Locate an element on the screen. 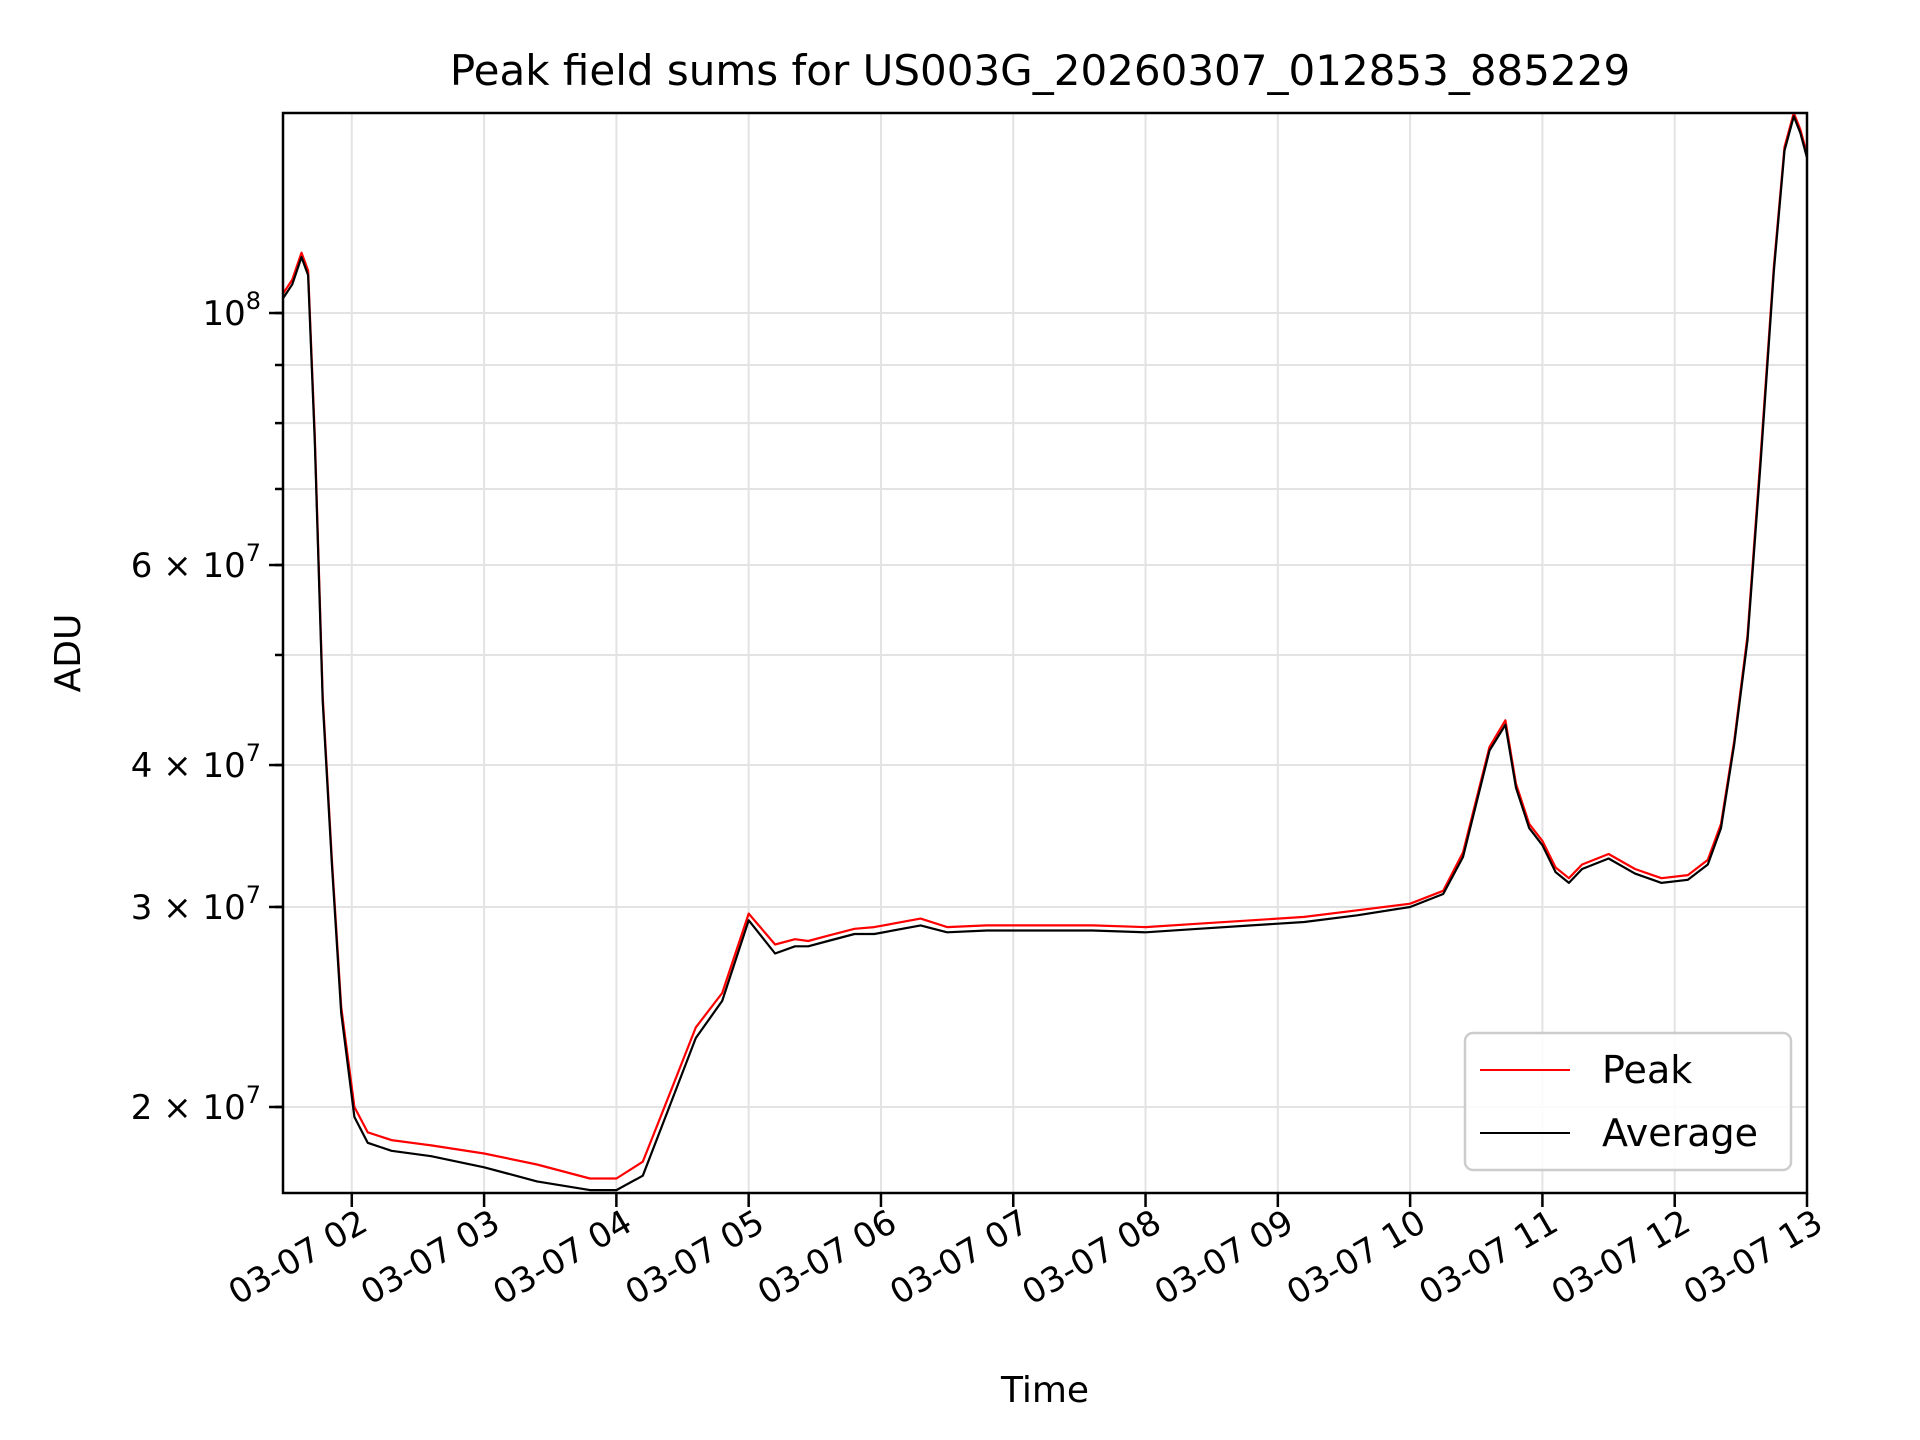 The width and height of the screenshot is (1920, 1440). y-axis: 2 × 107 3 × 107 4 × 107 6 × 107 108 is located at coordinates (207, 707).